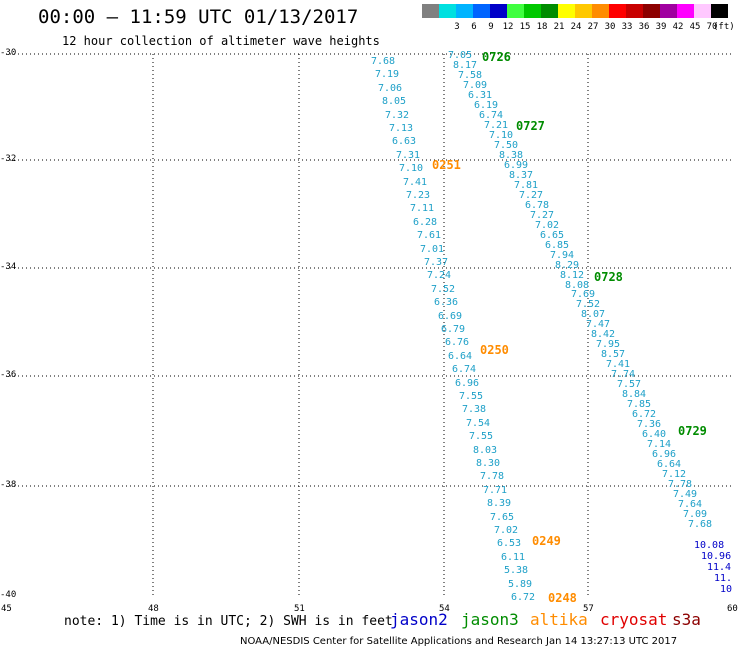 The image size is (740, 650). I want to click on scale-label: 45, so click(695, 27).